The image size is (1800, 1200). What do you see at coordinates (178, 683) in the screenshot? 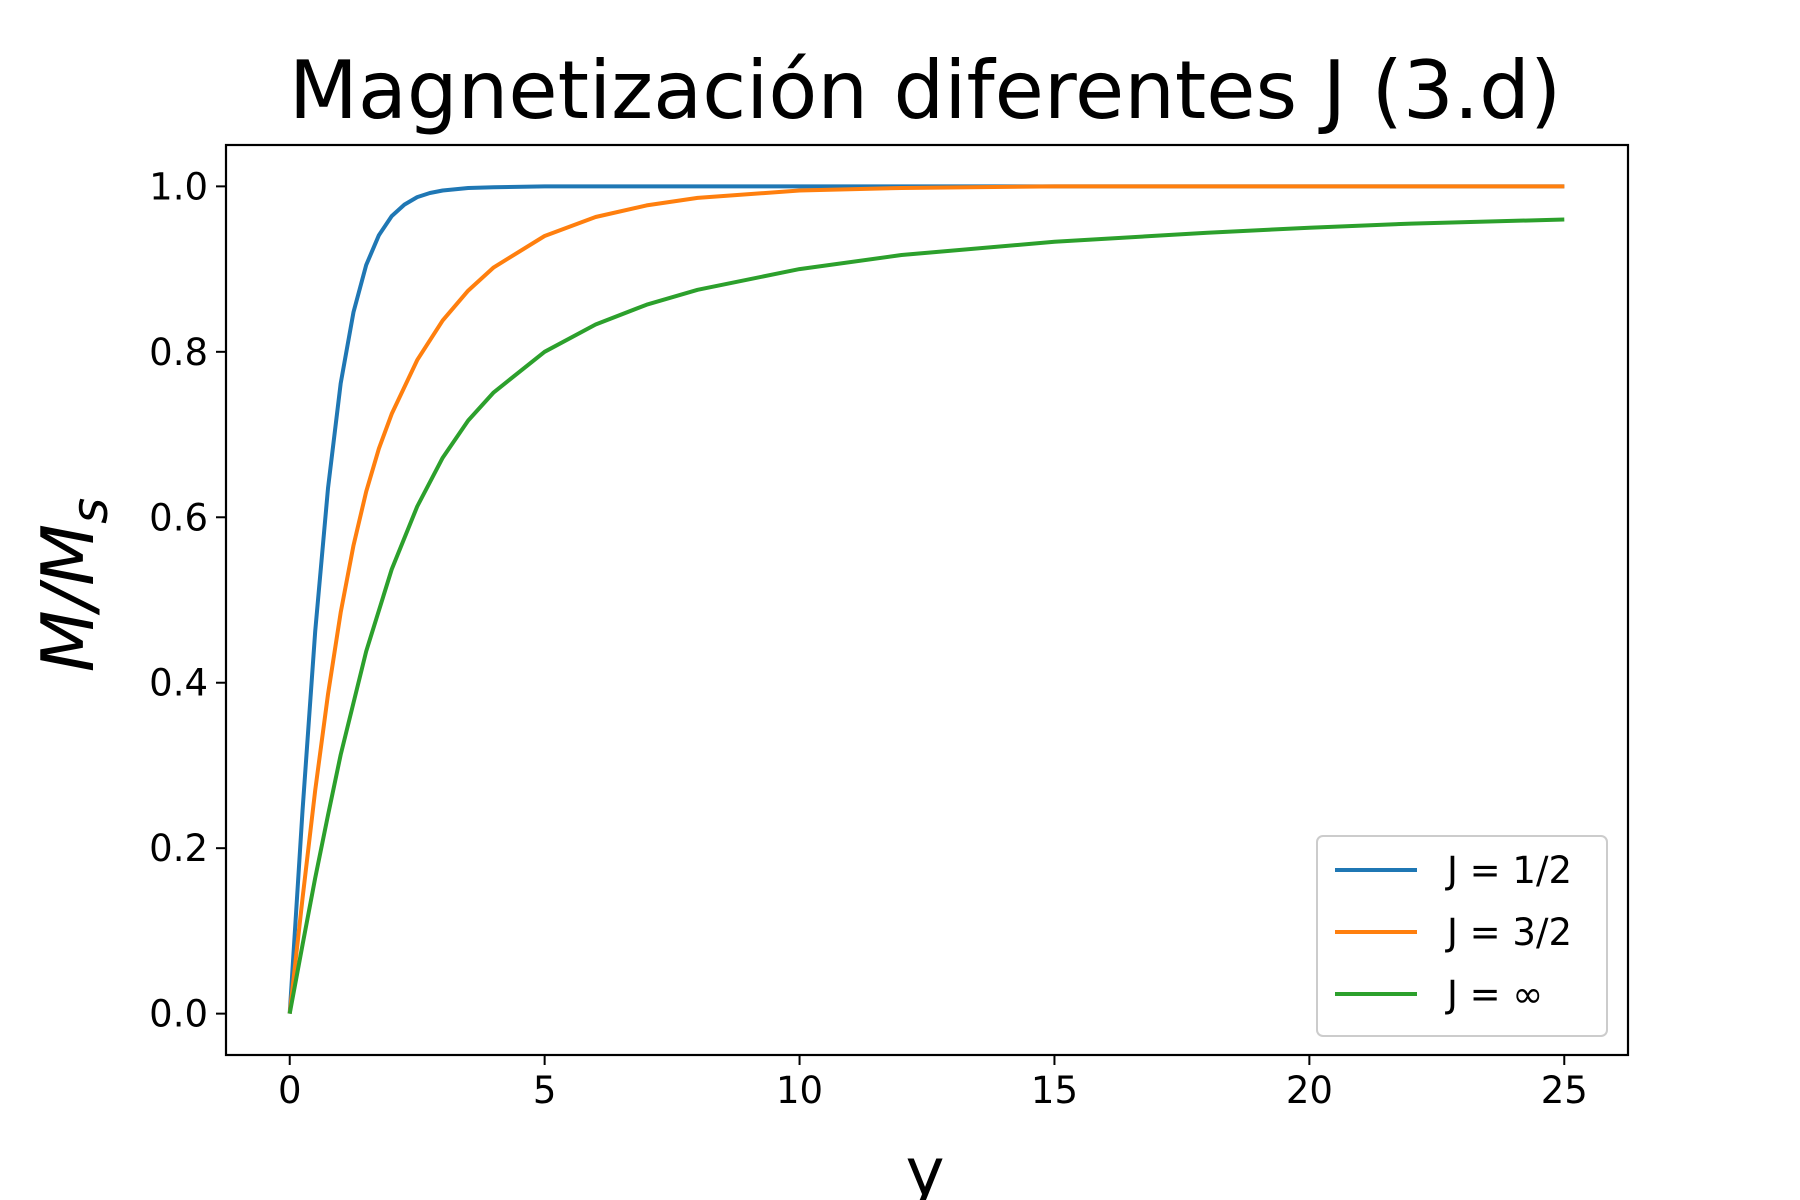
I see `y-tick-label: 0.4` at bounding box center [178, 683].